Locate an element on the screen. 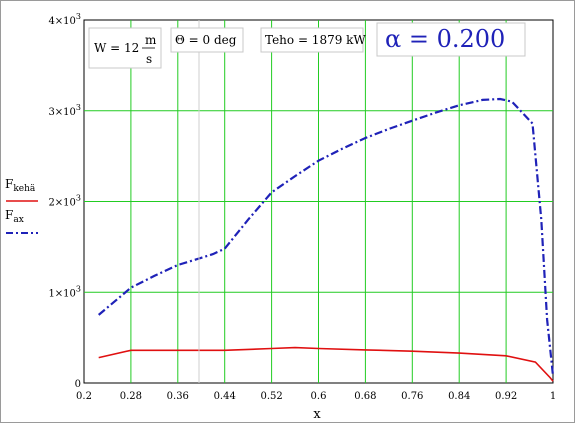 The height and width of the screenshot is (426, 577). y-tick-label: 4×10³ is located at coordinates (64, 19).